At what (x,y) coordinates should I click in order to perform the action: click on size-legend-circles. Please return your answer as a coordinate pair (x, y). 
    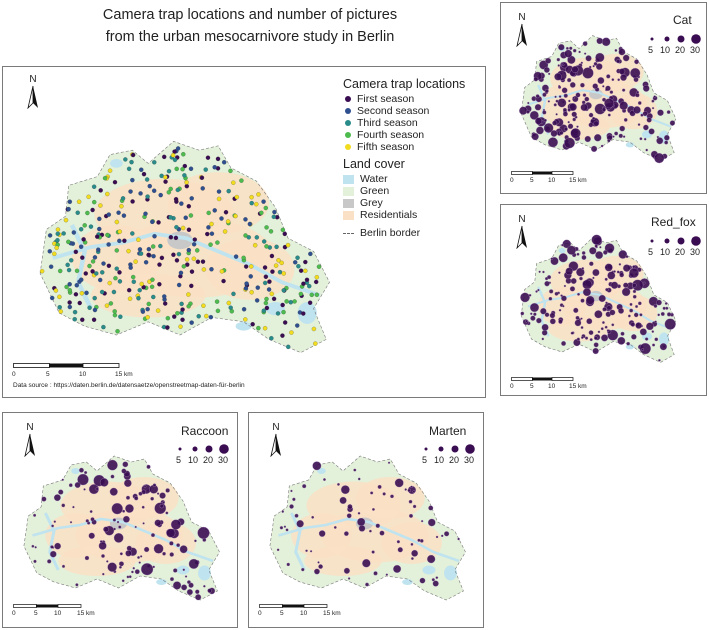
    Looking at the image, I should click on (449, 449).